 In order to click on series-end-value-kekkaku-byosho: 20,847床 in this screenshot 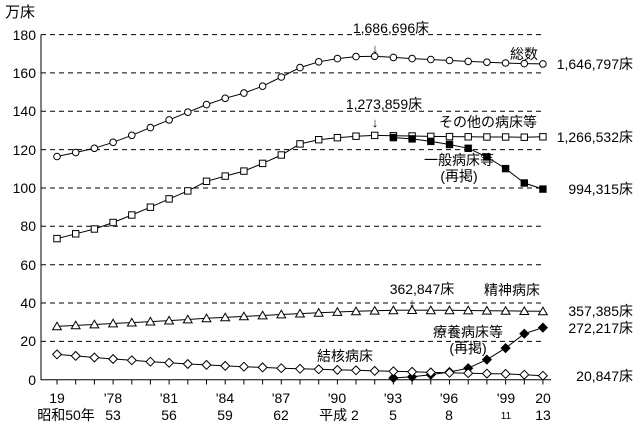, I will do `click(604, 376)`.